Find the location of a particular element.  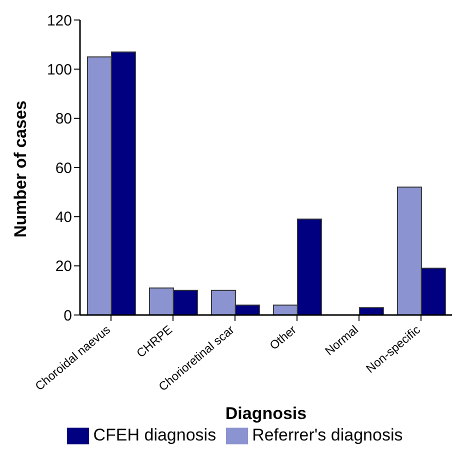

y-tick-label: 120 is located at coordinates (59, 21).